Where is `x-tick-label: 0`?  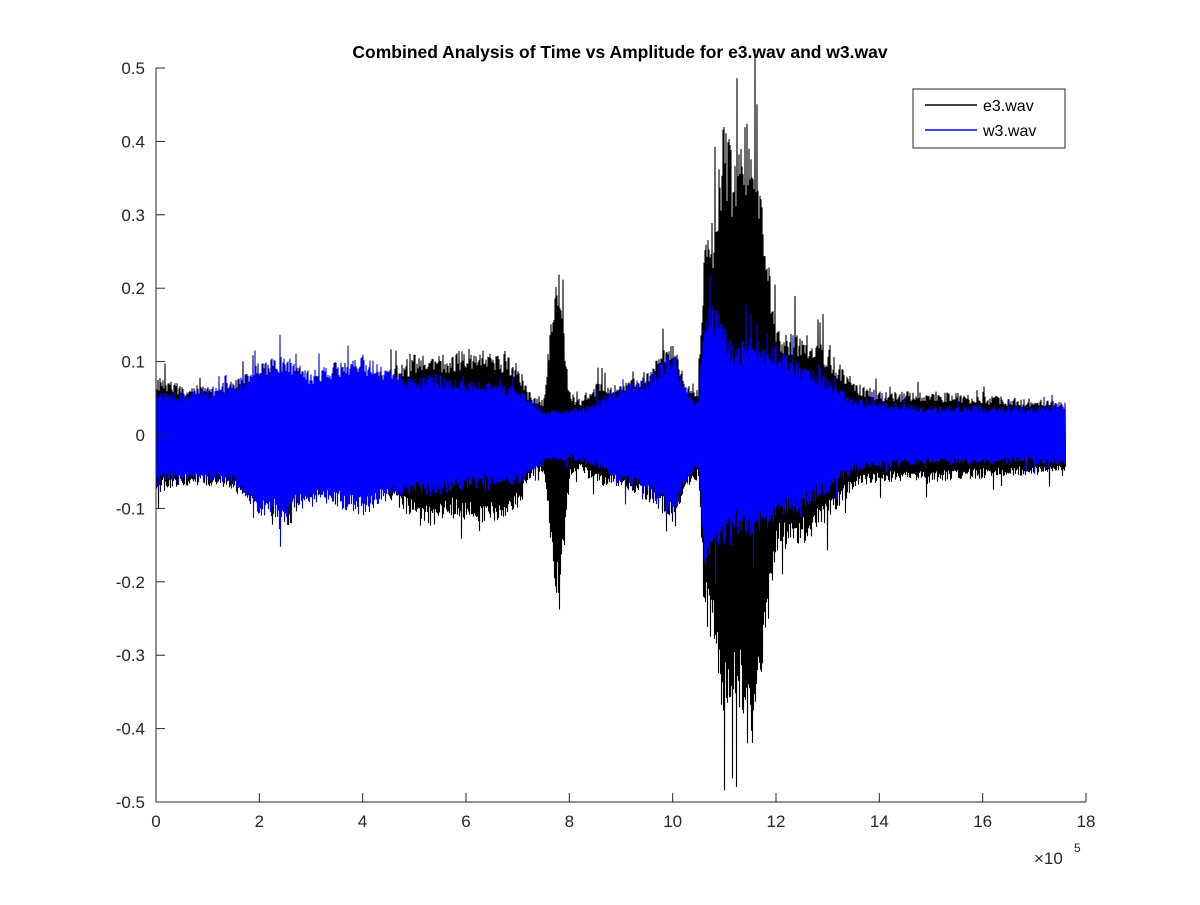 x-tick-label: 0 is located at coordinates (155, 821).